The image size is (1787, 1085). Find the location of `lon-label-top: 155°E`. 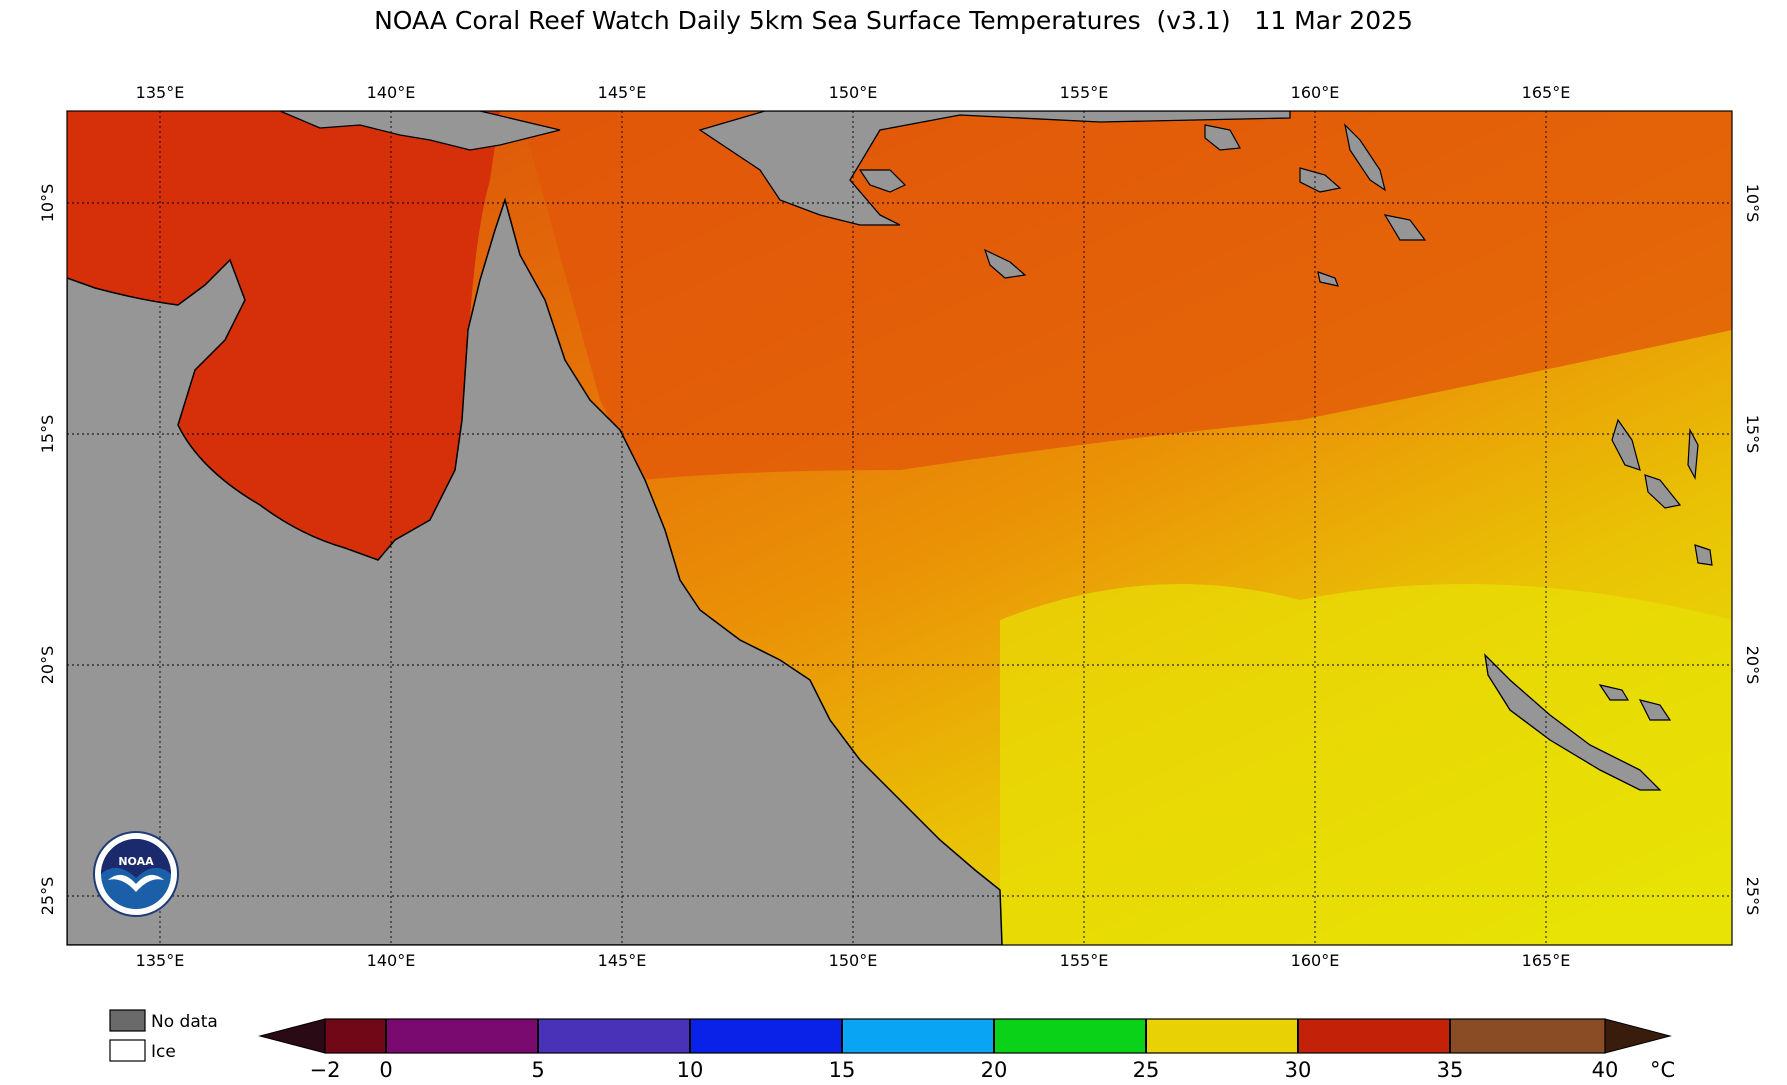

lon-label-top: 155°E is located at coordinates (1084, 92).